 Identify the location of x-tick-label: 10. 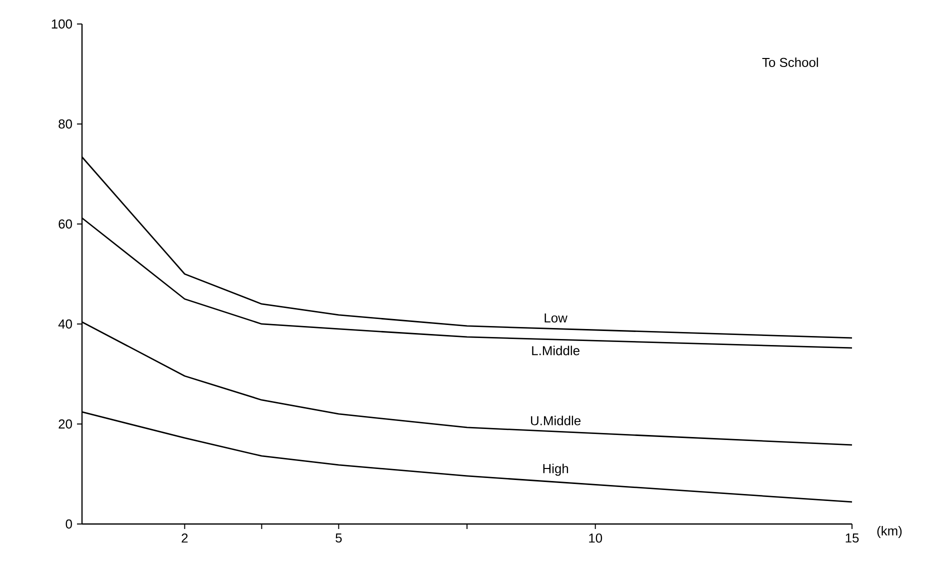
(595, 538).